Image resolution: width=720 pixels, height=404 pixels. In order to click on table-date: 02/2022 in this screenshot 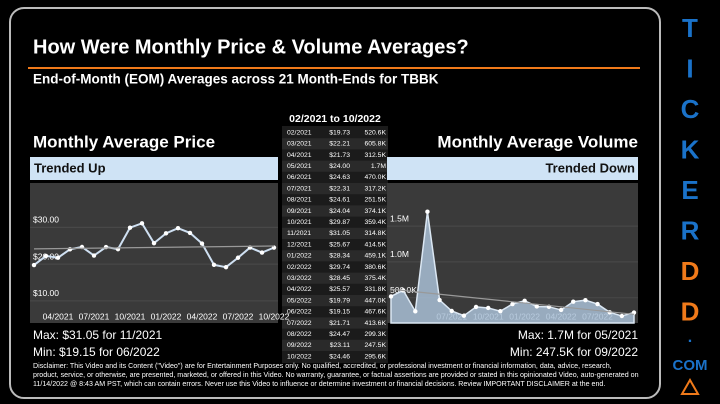, I will do `click(299, 267)`.